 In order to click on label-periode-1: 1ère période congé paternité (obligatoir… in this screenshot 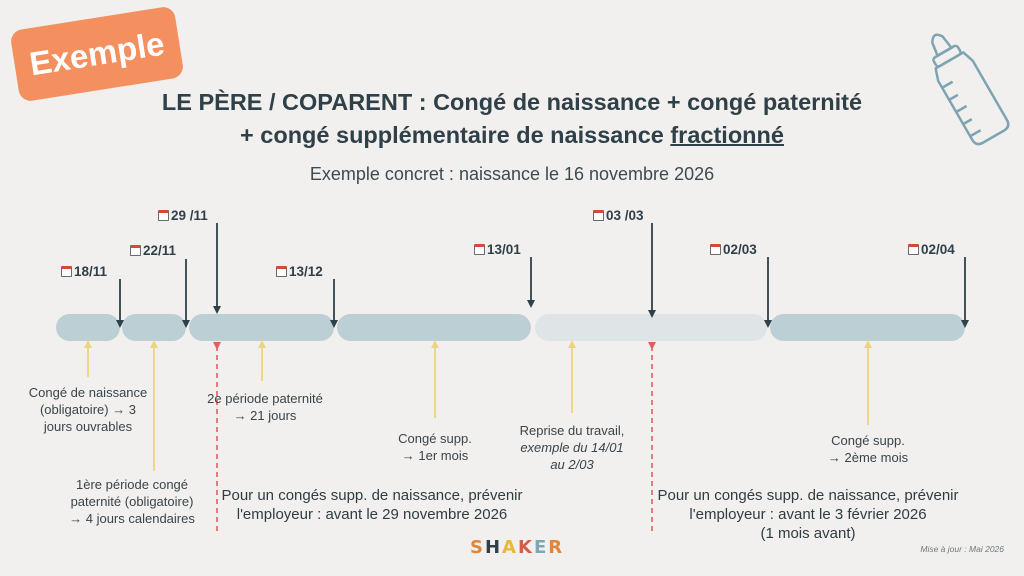, I will do `click(132, 501)`.